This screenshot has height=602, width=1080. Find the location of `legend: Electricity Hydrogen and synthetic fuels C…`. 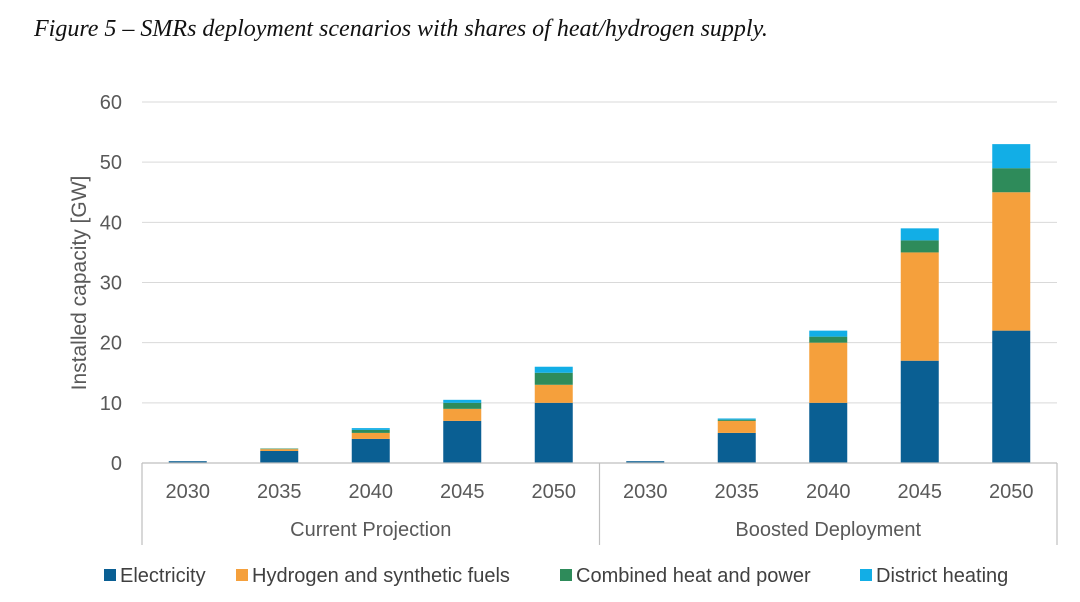

legend: Electricity Hydrogen and synthetic fuels C… is located at coordinates (556, 576).